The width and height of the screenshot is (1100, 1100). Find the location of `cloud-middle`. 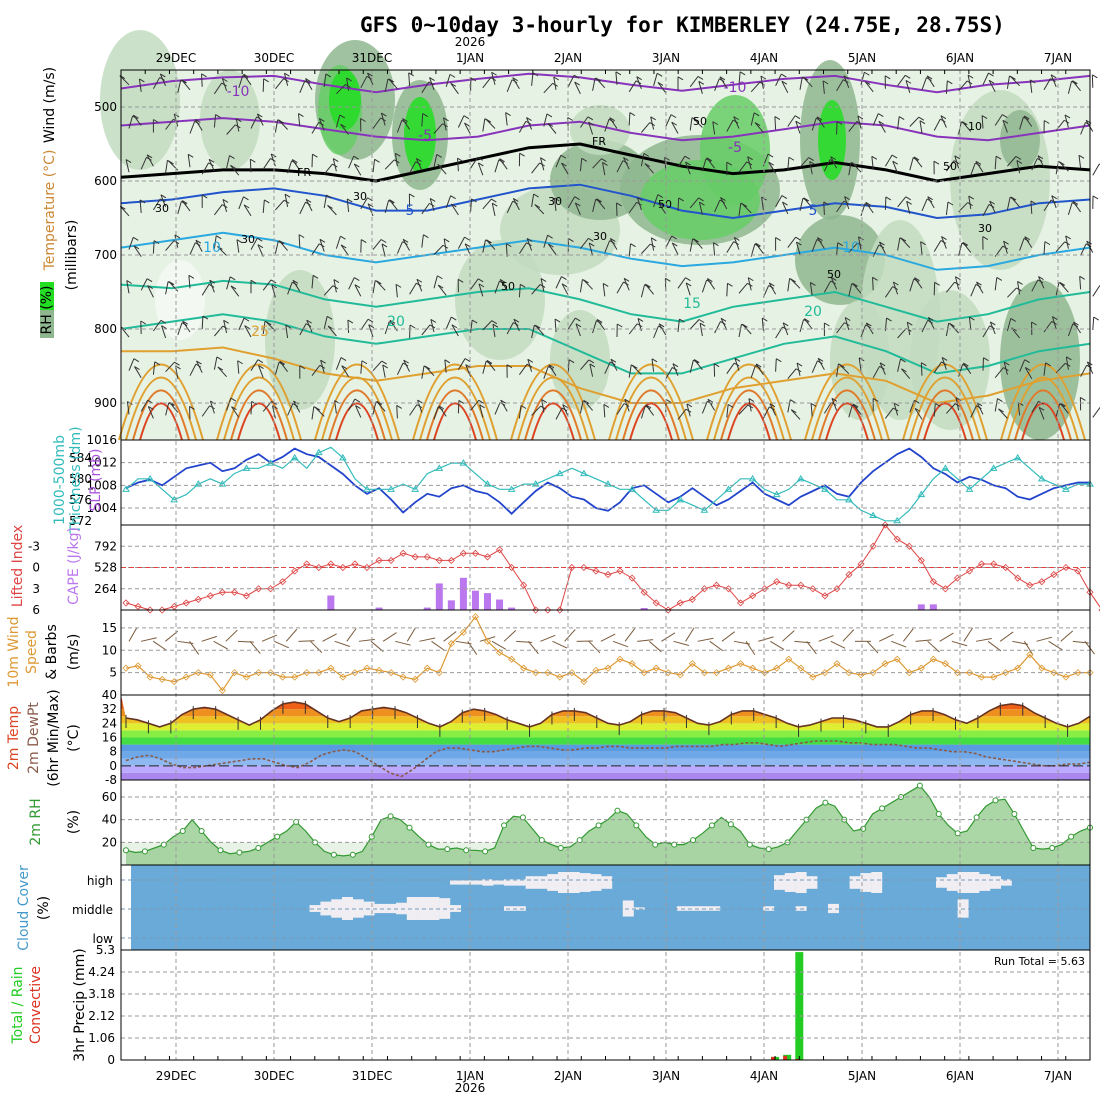

cloud-middle is located at coordinates (412, 908).